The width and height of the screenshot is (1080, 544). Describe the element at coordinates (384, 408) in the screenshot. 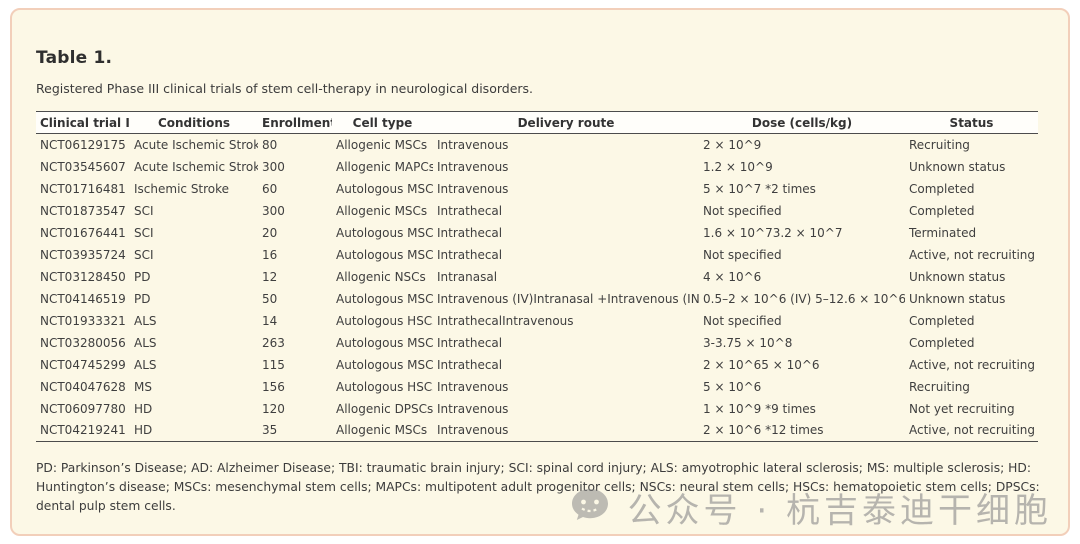

I see `table-cell: Allogenic DPSCs` at that location.